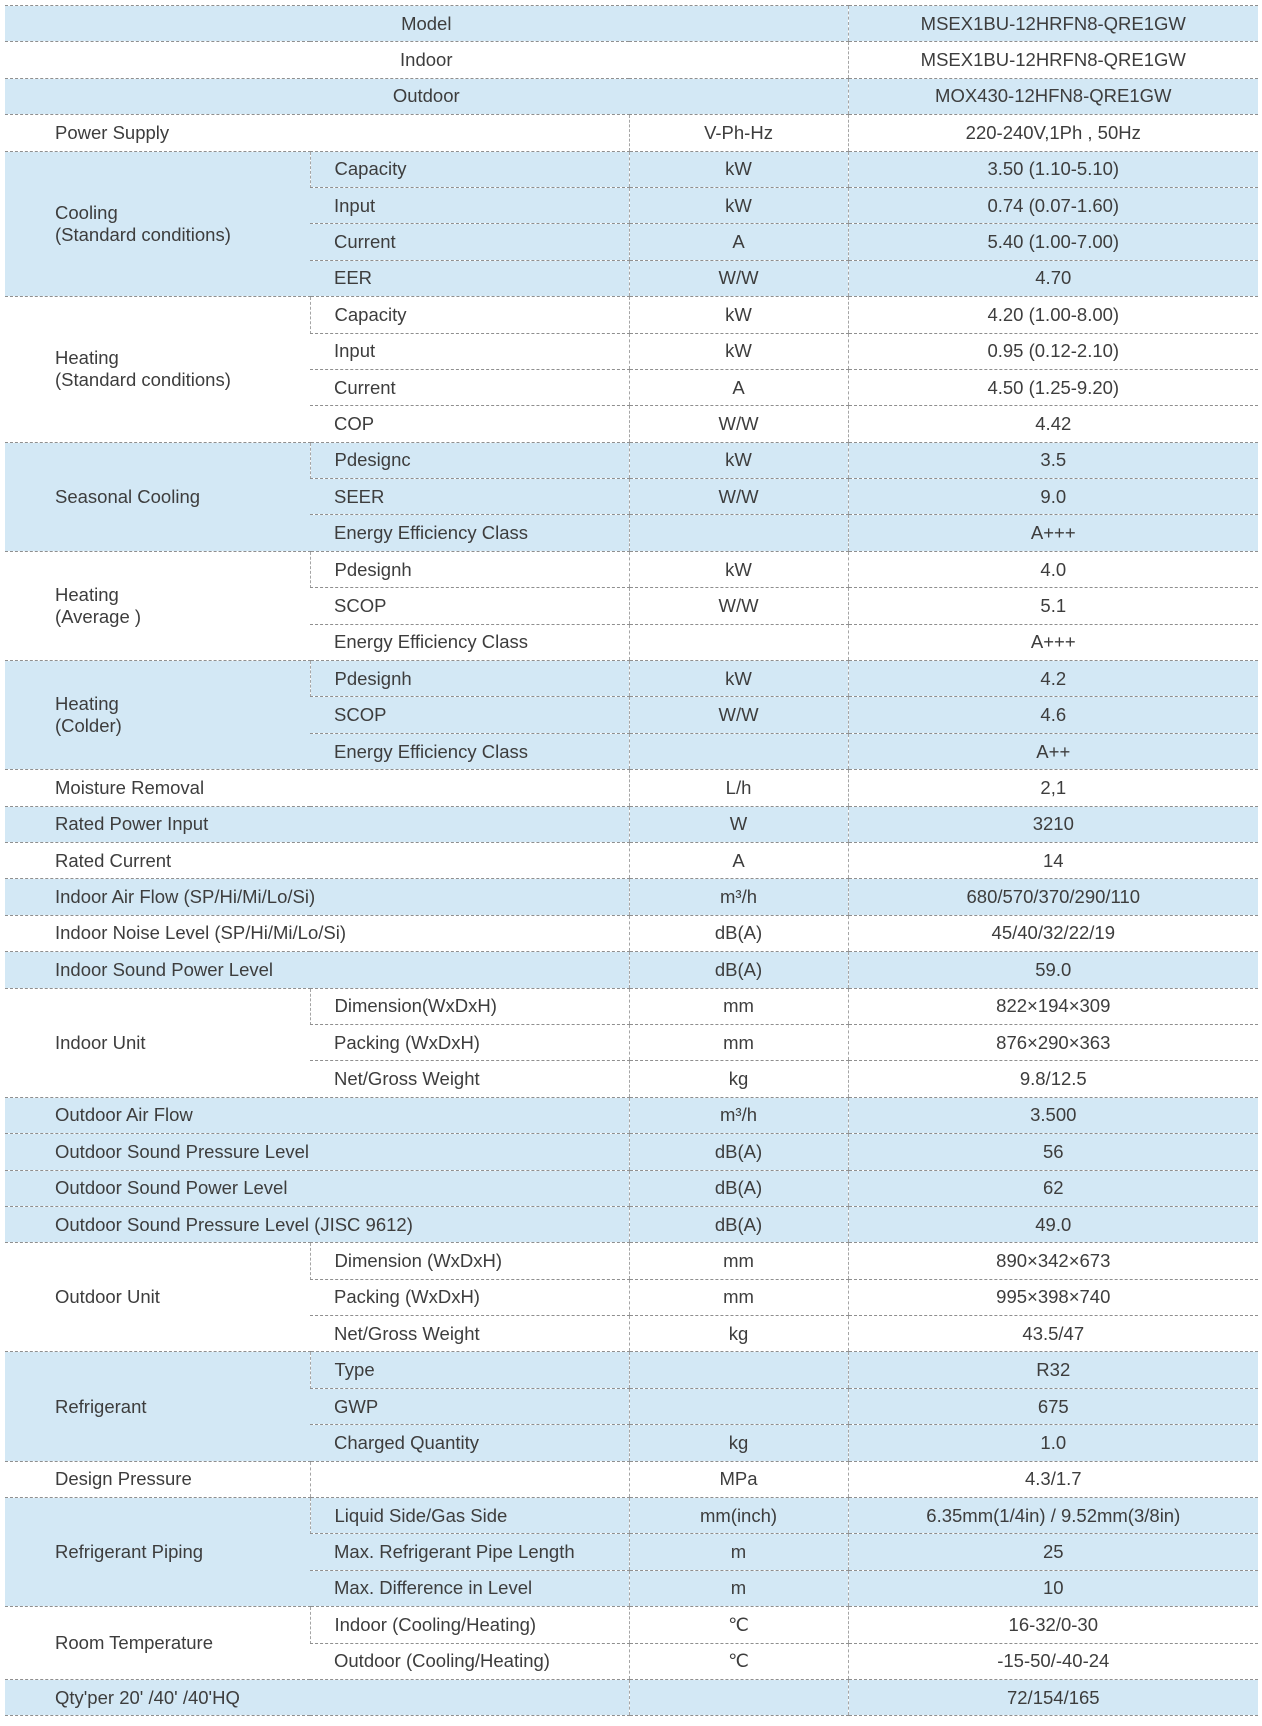 The image size is (1262, 1726). I want to click on value: 4.20 (1.00-8.00), so click(1053, 315).